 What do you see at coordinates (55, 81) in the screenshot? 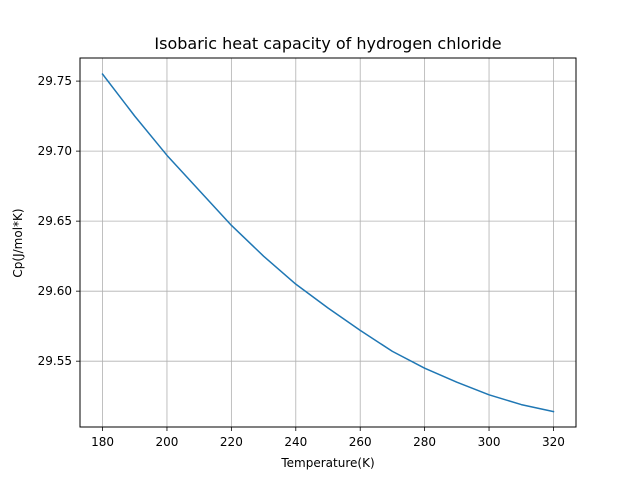
I see `y-tick-label: 29.75` at bounding box center [55, 81].